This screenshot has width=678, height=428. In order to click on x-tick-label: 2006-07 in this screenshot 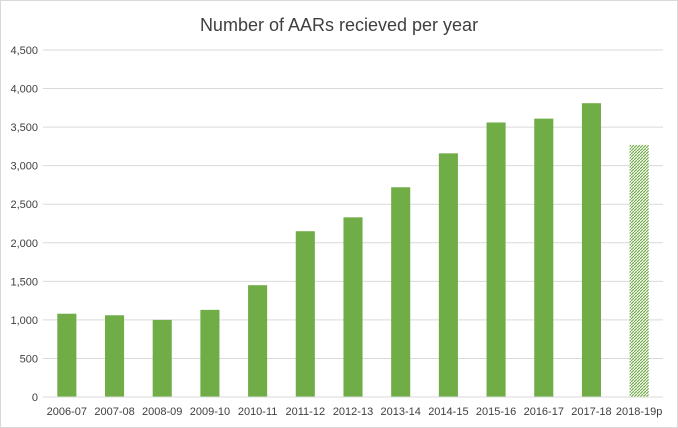, I will do `click(67, 412)`.